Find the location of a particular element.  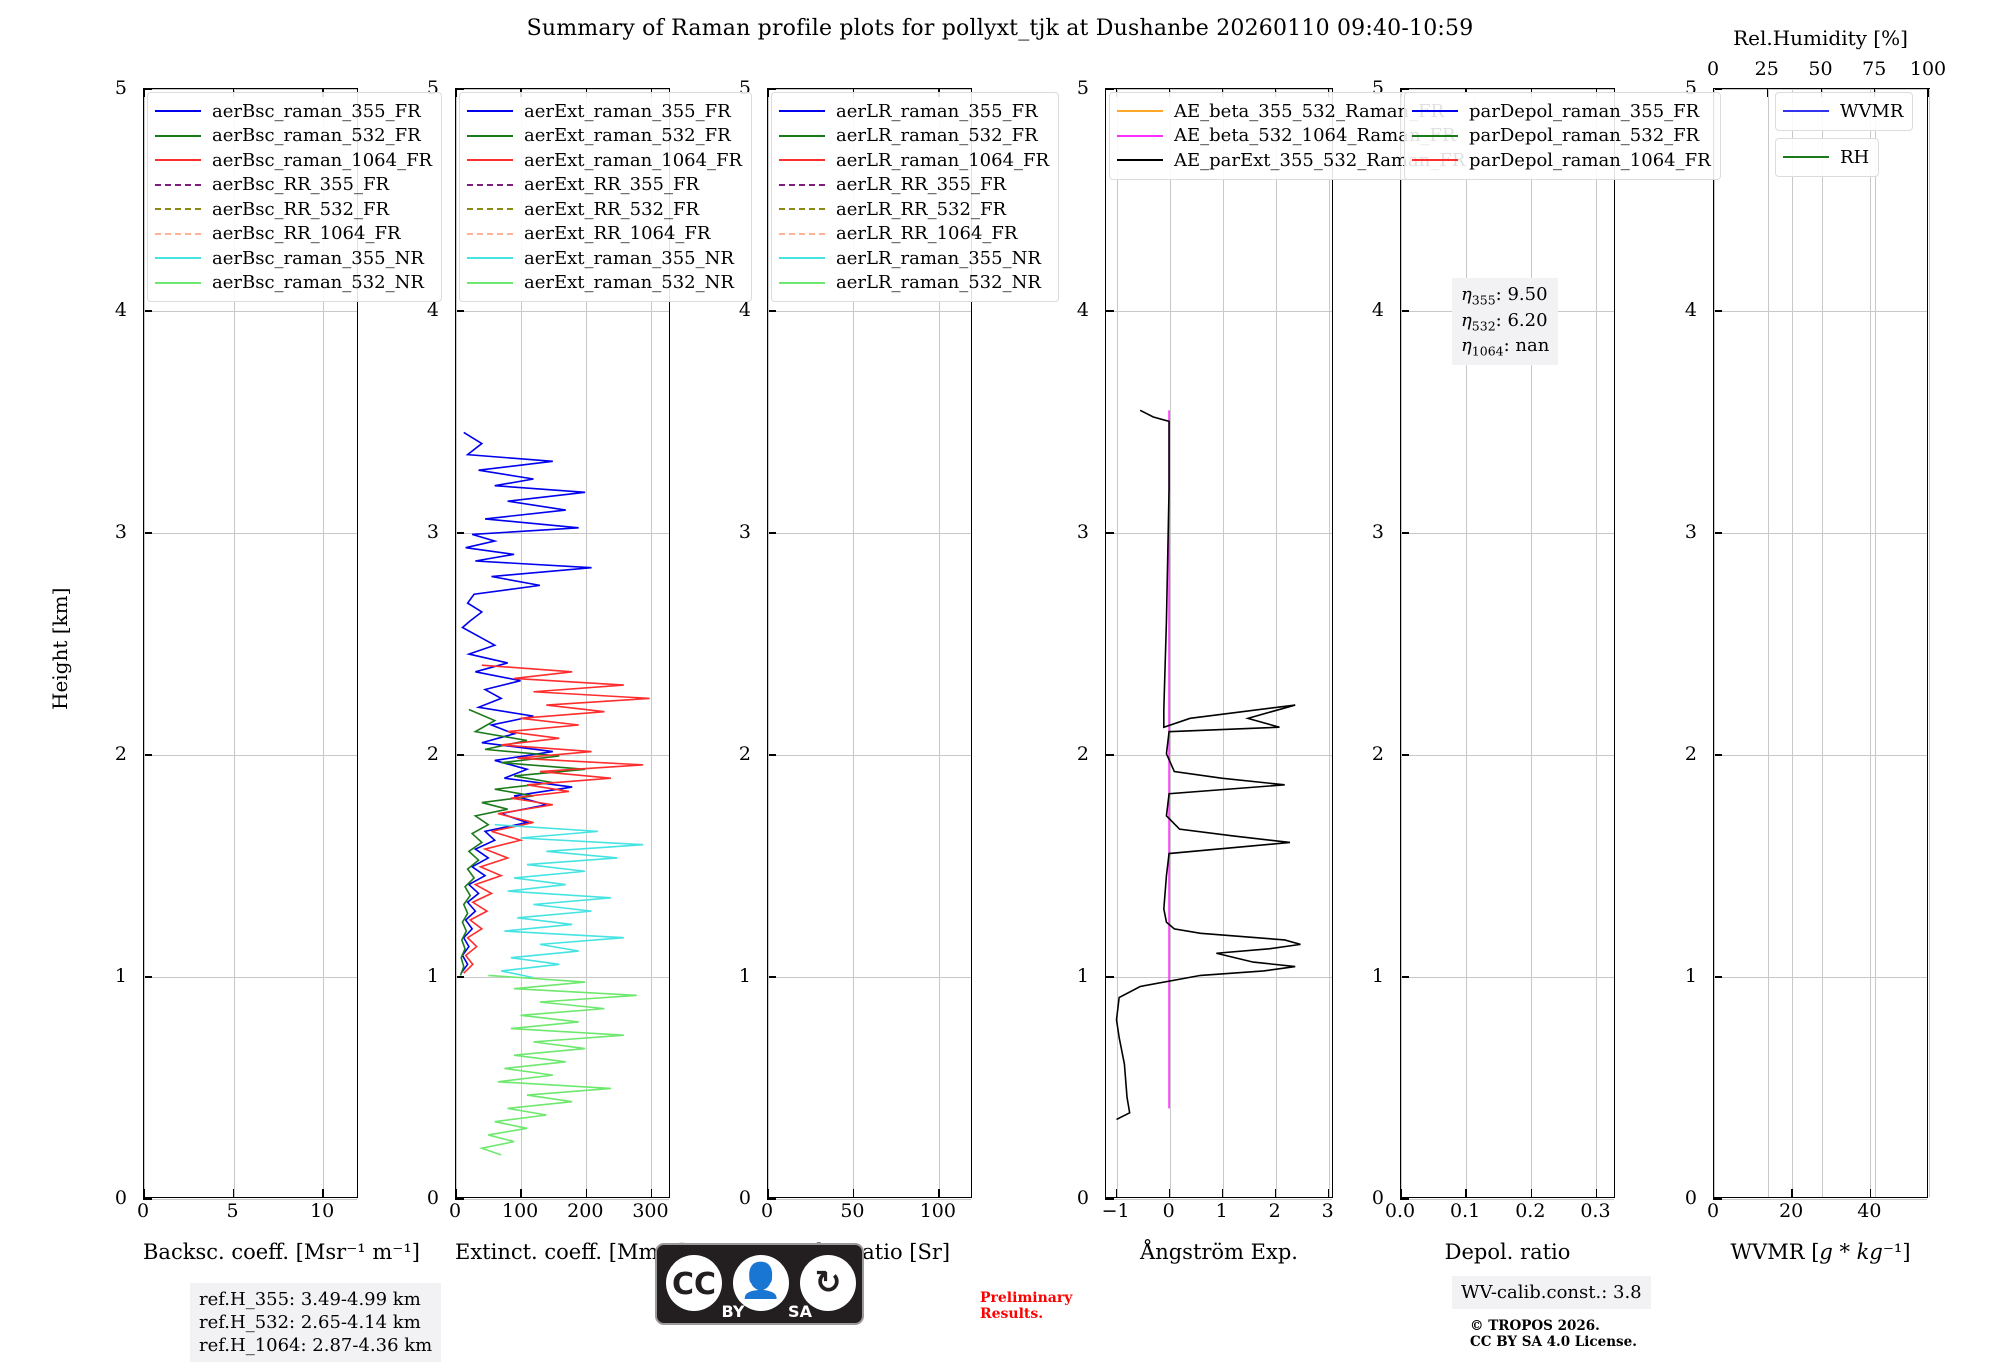

wv-calib-box: WV-calib.const.: 3.8 is located at coordinates (1551, 1293).